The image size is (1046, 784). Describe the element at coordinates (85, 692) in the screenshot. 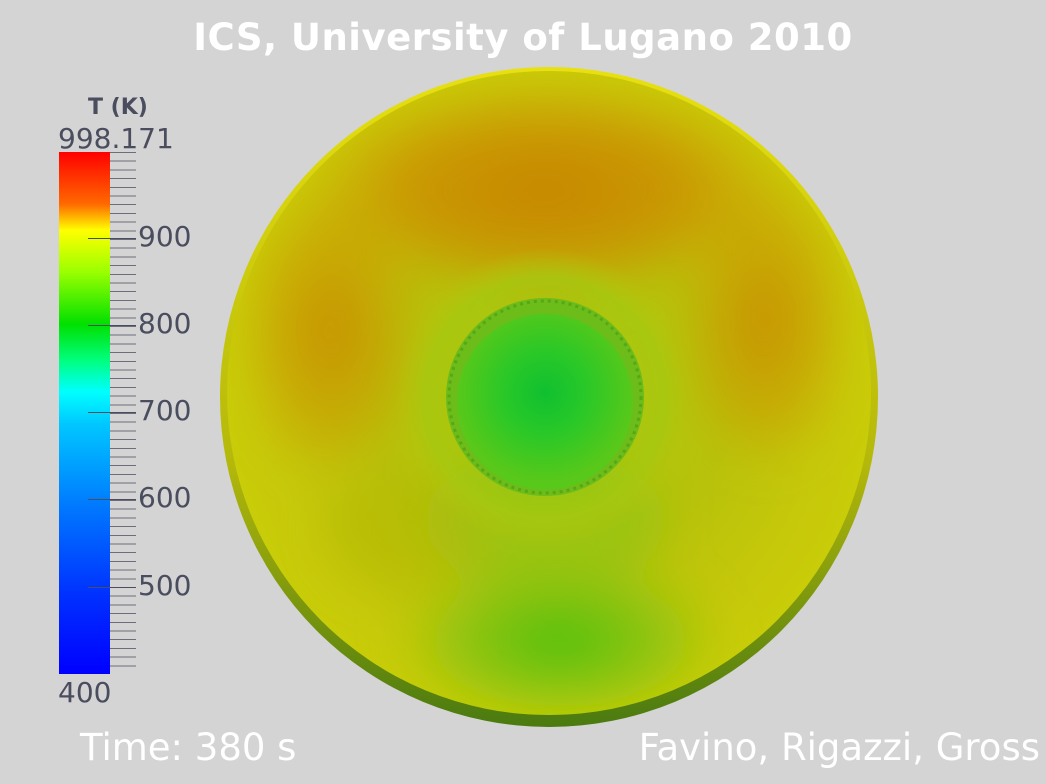

I see `legend-min-label: 400` at that location.